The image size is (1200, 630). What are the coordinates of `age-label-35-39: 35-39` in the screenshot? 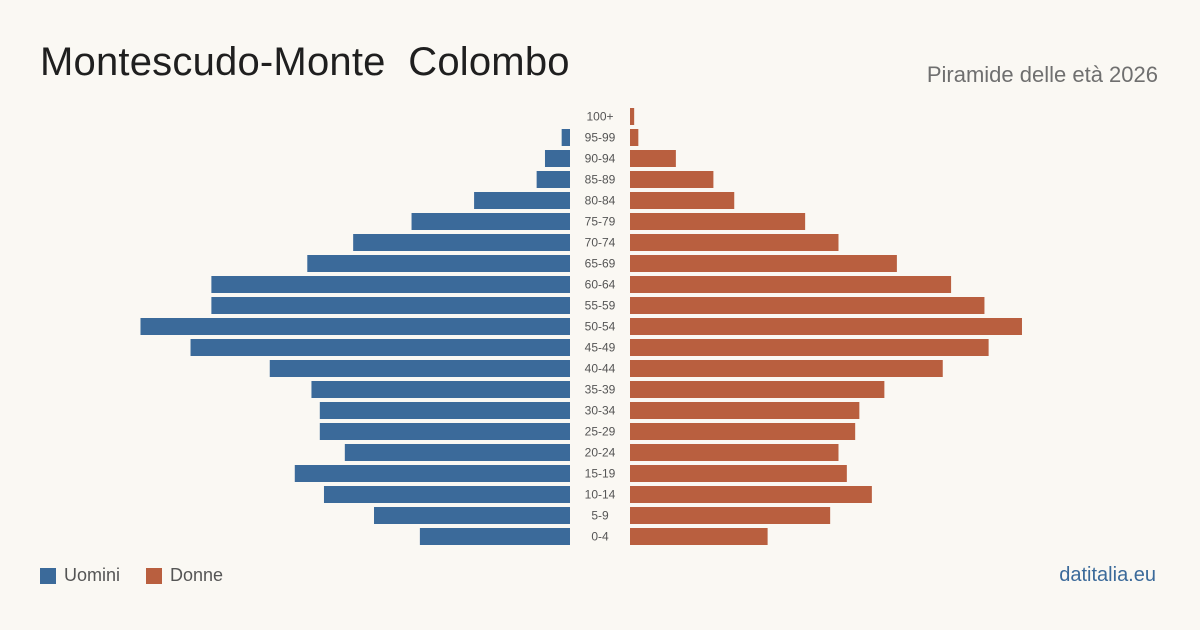 It's located at (600, 390).